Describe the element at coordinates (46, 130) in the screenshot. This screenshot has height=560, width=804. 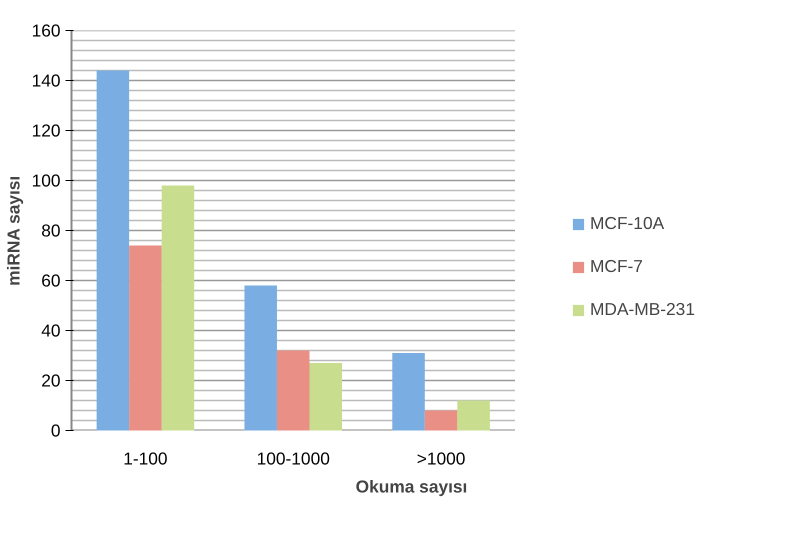
I see `y-tick-label: 120` at that location.